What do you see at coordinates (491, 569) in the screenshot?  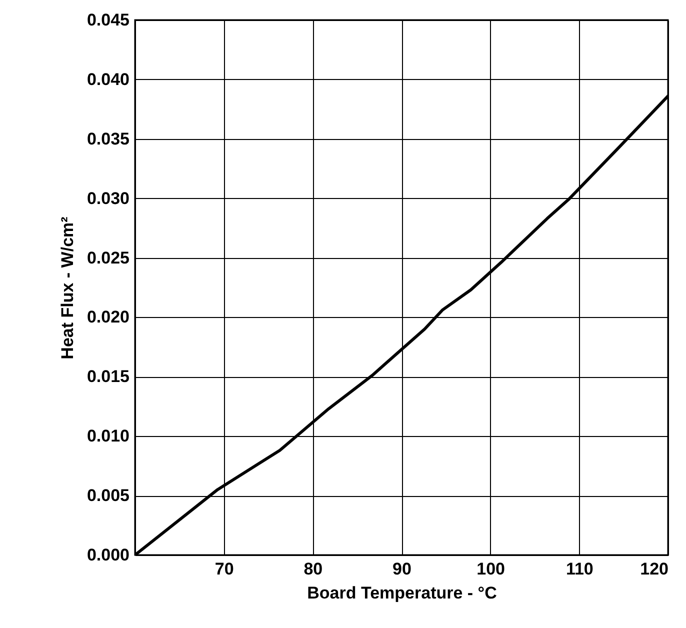 I see `x-tick-label: 100` at bounding box center [491, 569].